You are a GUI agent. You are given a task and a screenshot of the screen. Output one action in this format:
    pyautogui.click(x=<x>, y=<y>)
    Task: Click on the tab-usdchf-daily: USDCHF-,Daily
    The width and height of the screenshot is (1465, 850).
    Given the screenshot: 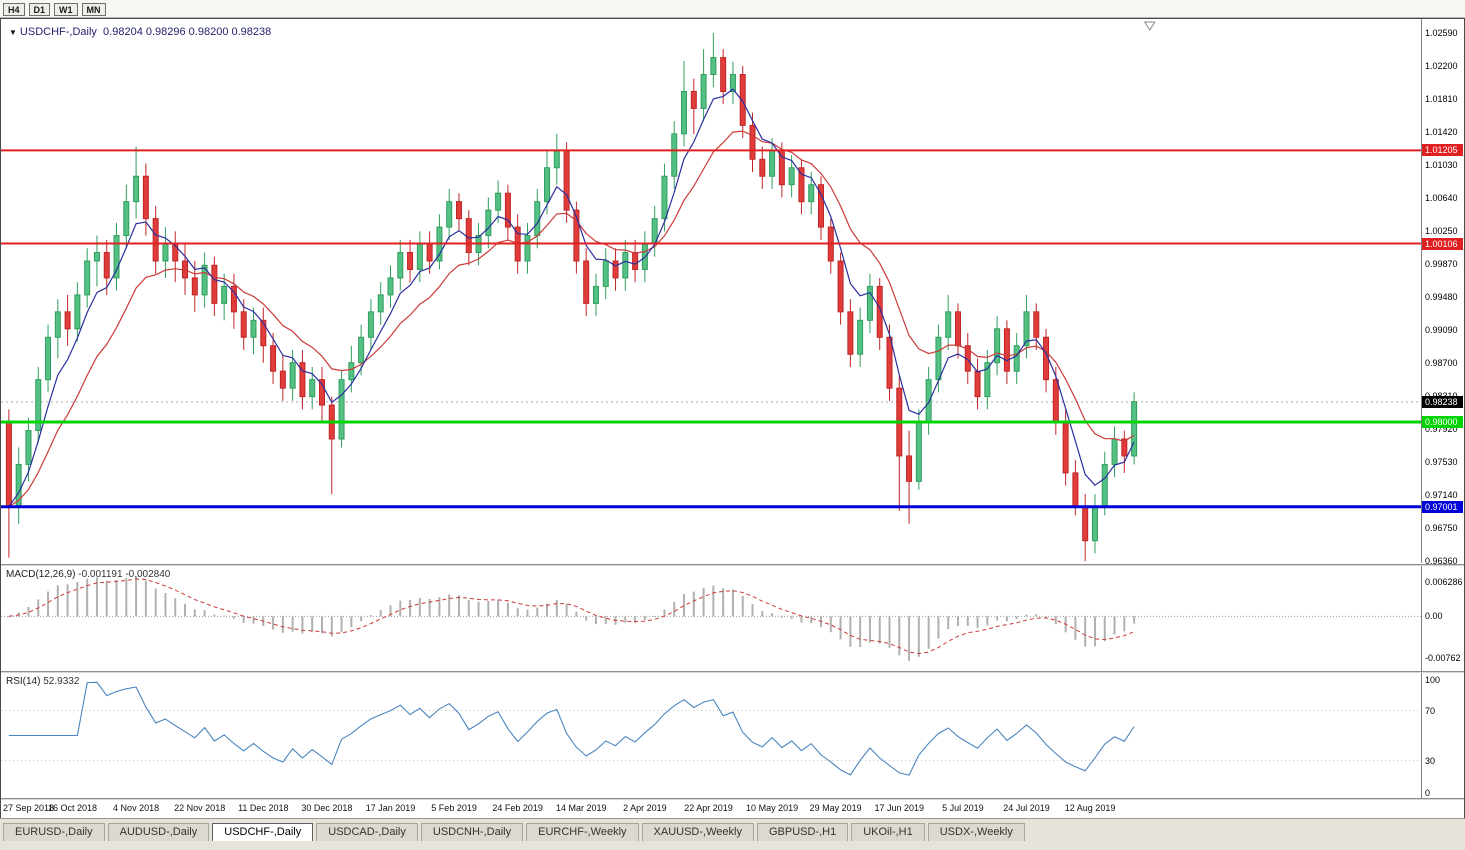 What is the action you would take?
    pyautogui.click(x=263, y=832)
    